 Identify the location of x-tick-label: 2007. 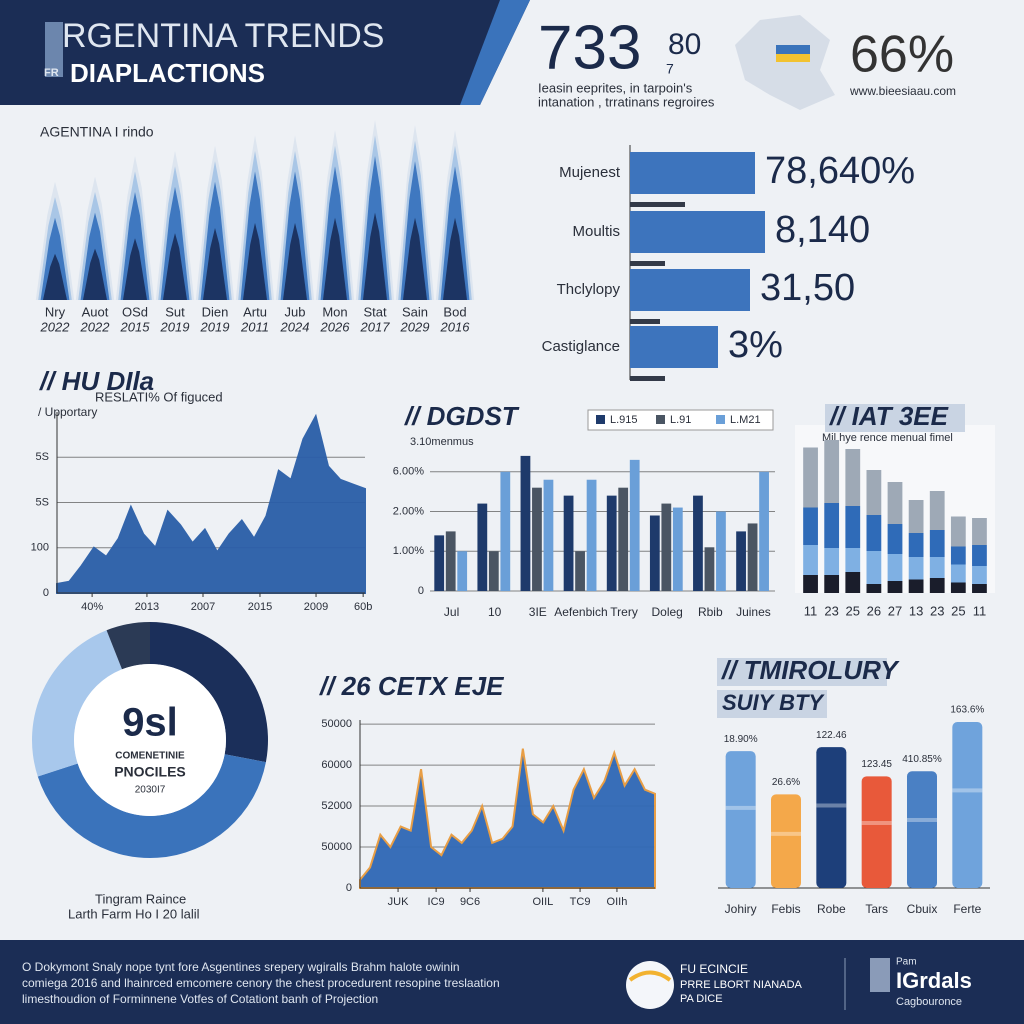
(203, 607).